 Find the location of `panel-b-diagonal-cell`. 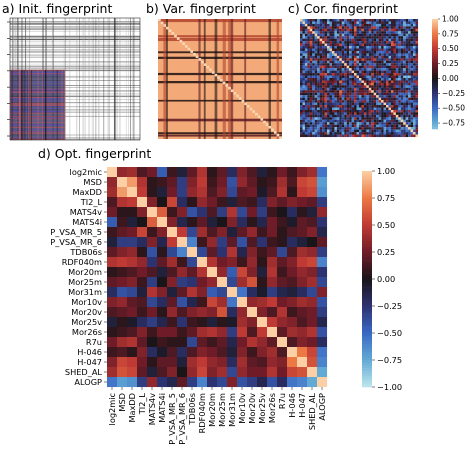

panel-b-diagonal-cell is located at coordinates (235, 93).